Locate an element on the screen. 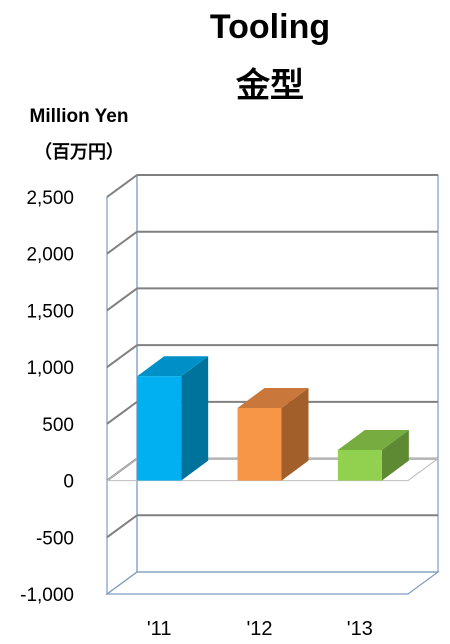 This screenshot has height=644, width=450. y-axis-label-japanese: （百万円） is located at coordinates (79, 152).